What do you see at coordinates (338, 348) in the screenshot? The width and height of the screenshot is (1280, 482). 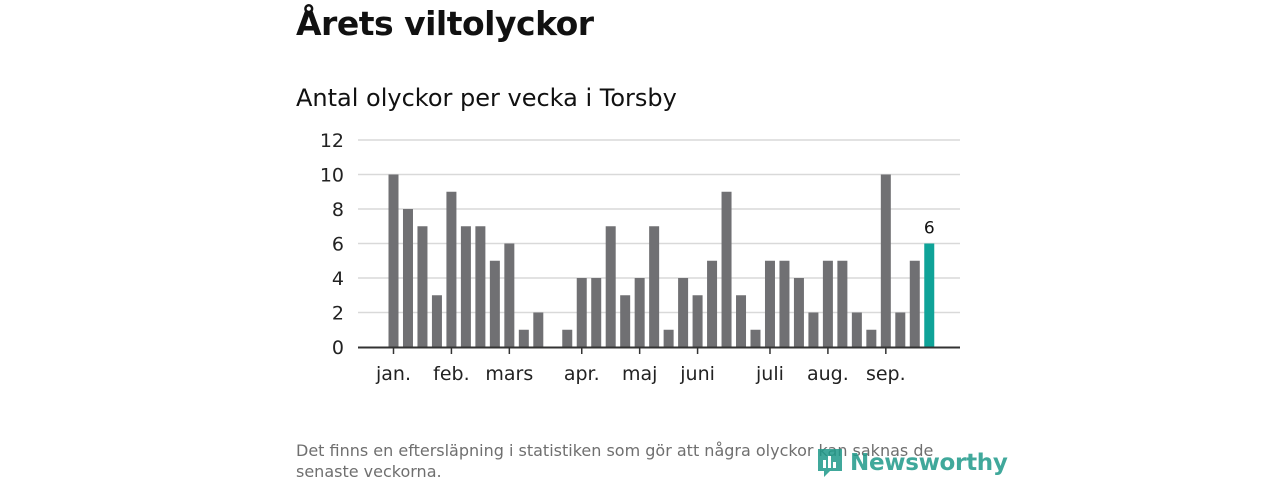 I see `y-tick-label: 0` at bounding box center [338, 348].